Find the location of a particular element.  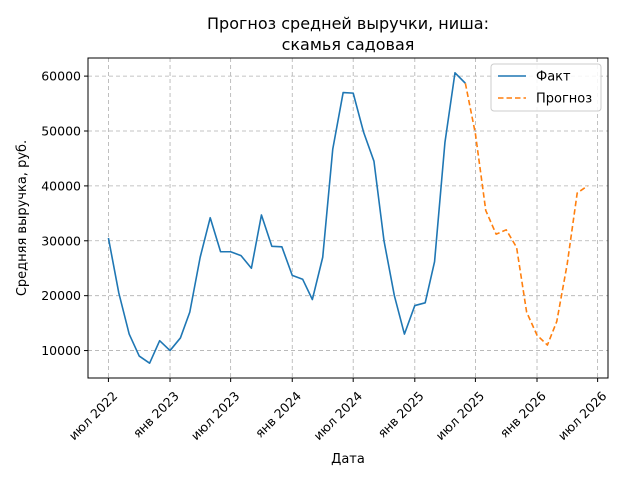

y-axis: 10000 20000 30000 40000 50000 60000 is located at coordinates (64, 213).